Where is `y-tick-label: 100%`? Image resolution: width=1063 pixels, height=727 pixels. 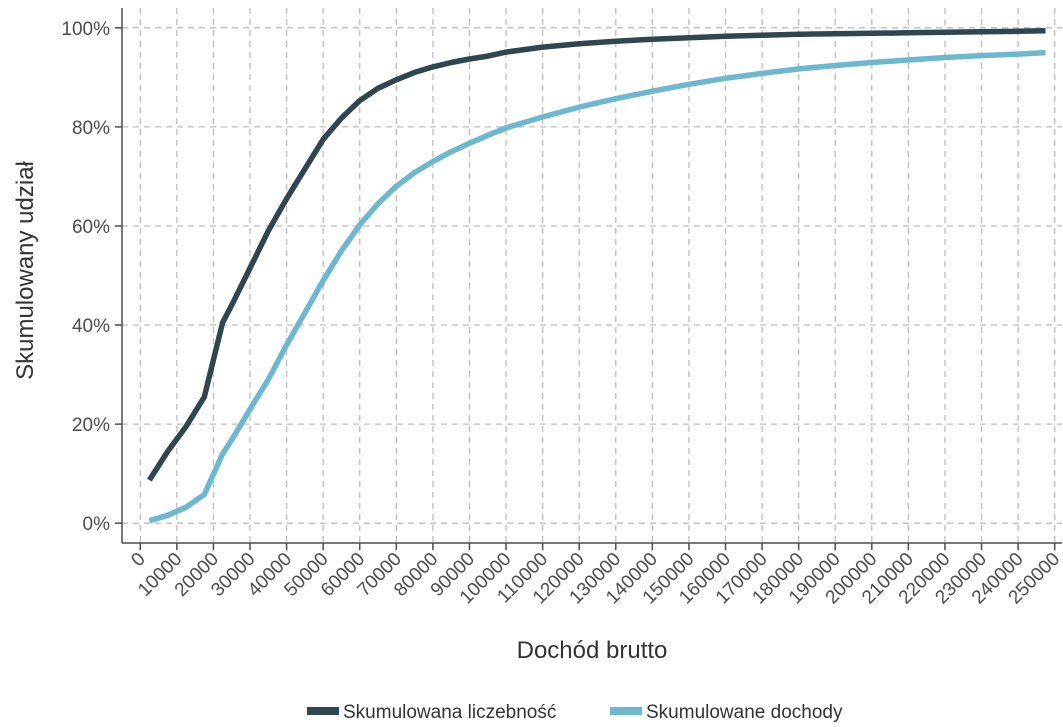 y-tick-label: 100% is located at coordinates (85, 29).